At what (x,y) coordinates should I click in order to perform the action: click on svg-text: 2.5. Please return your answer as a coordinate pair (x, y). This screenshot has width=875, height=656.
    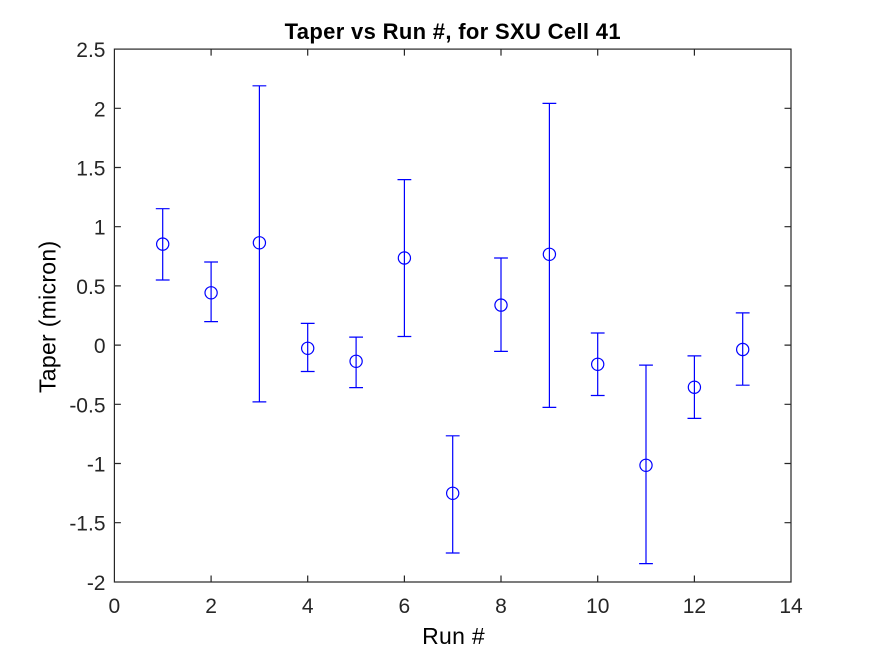
    Looking at the image, I should click on (90, 50).